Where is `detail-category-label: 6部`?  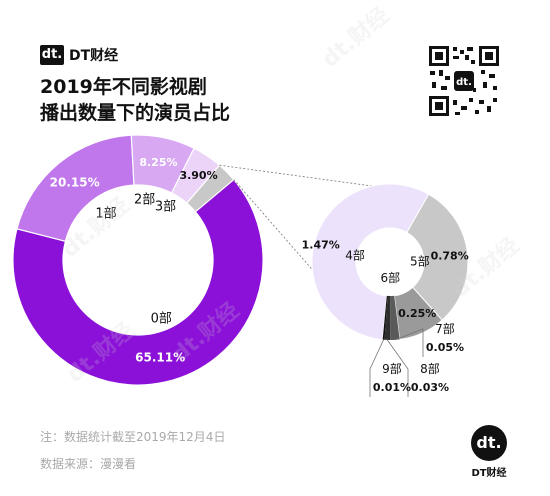
detail-category-label: 6部 is located at coordinates (390, 277).